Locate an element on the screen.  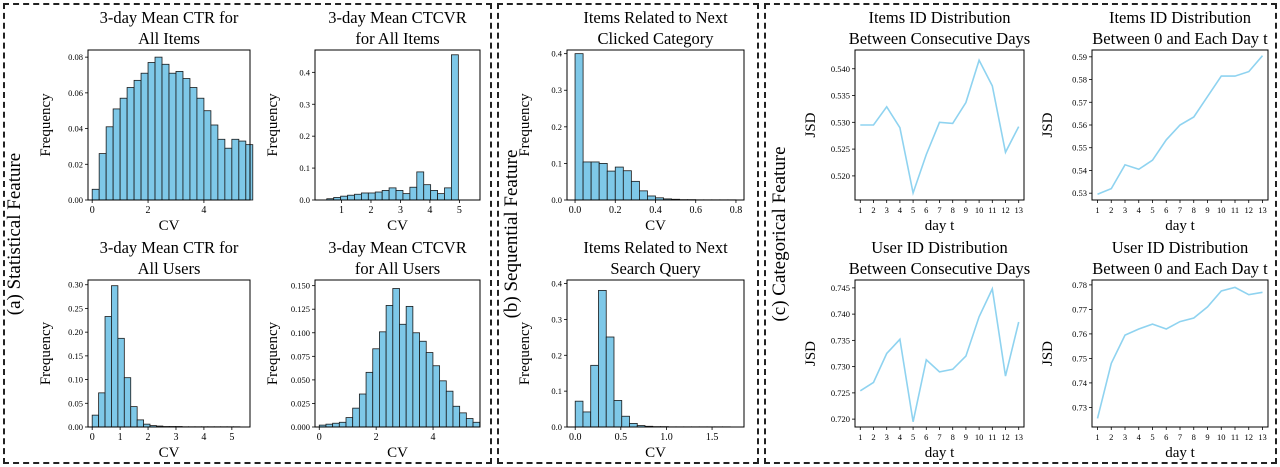
x-tick-label: 6 is located at coordinates (926, 210).